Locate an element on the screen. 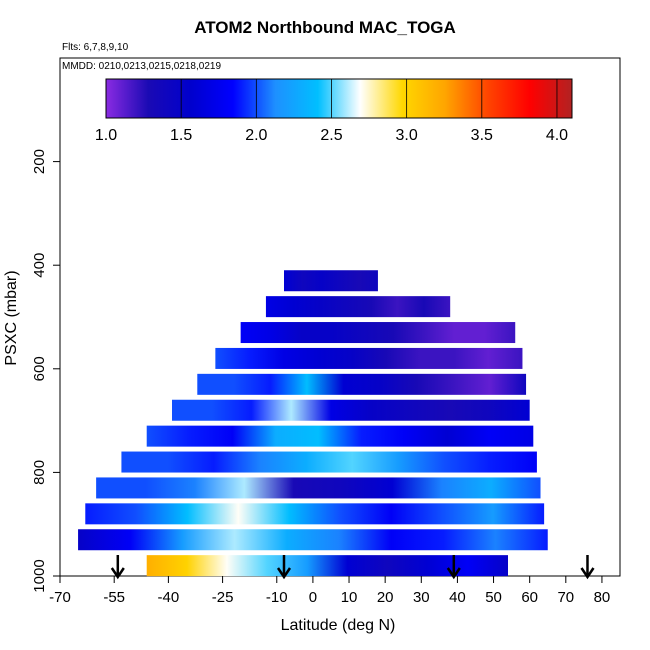 This screenshot has width=650, height=650. colorbar-tick-label: 3.0 is located at coordinates (407, 135).